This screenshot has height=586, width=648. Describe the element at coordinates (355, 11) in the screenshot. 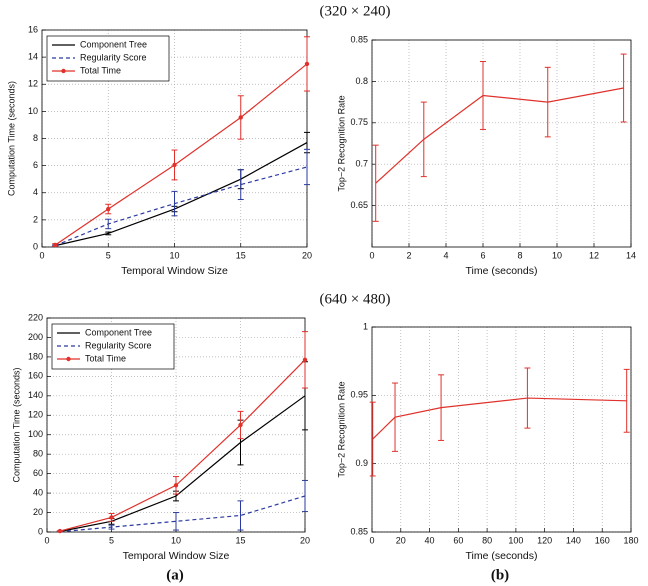

I see `caption: (320 × 240)` at that location.